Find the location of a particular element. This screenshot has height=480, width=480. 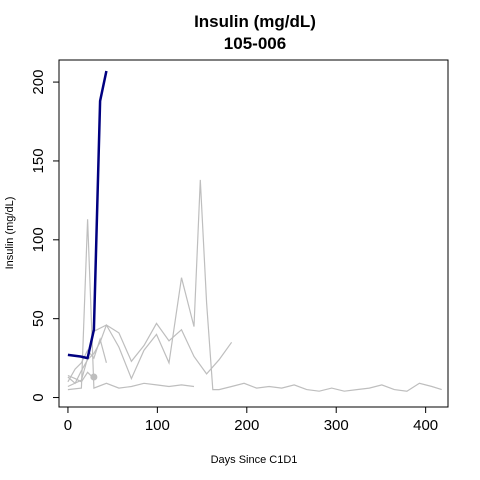

x-tick-label: 400 is located at coordinates (425, 425).